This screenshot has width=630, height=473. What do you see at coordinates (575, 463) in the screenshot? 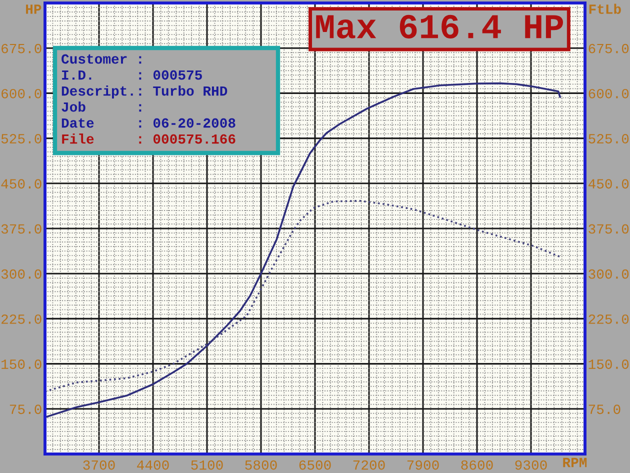
I see `x-axis-title: RPM` at bounding box center [575, 463].